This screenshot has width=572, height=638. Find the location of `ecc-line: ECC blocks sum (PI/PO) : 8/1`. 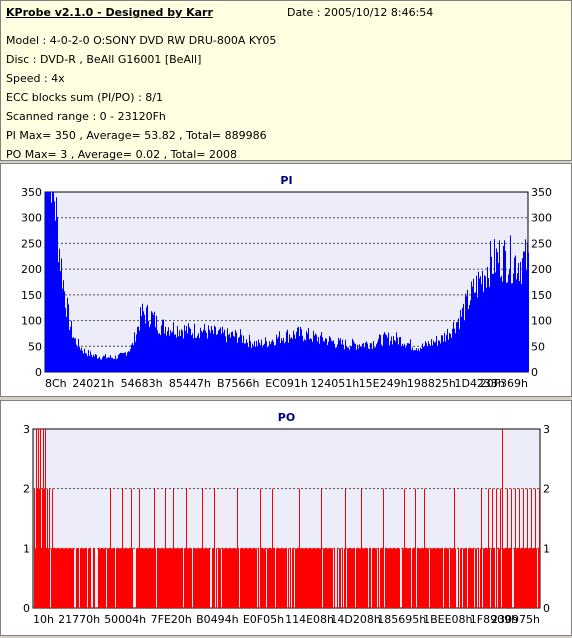

ecc-line: ECC blocks sum (PI/PO) : 8/1 is located at coordinates (84, 97).